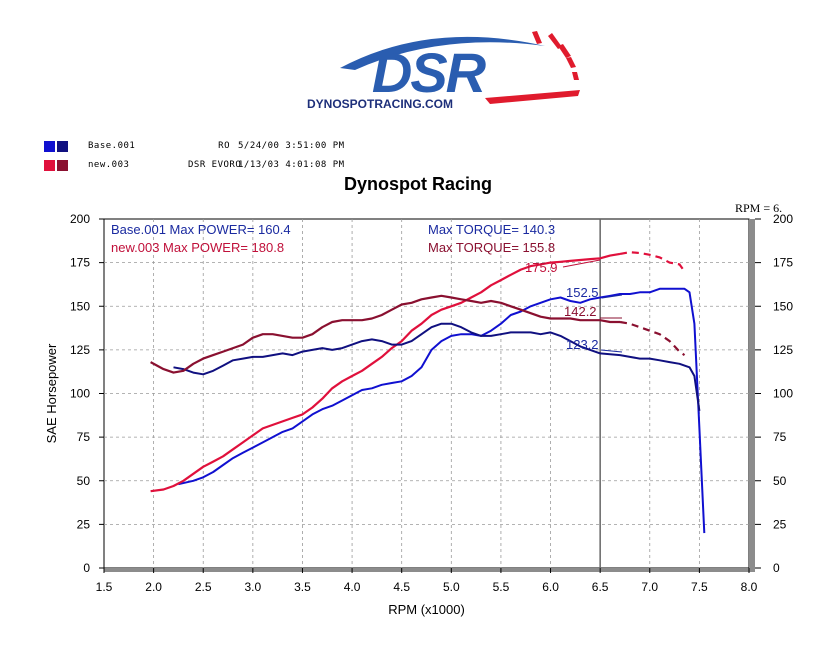 This screenshot has width=836, height=657. I want to click on legend-run-name: Base.001, so click(112, 146).